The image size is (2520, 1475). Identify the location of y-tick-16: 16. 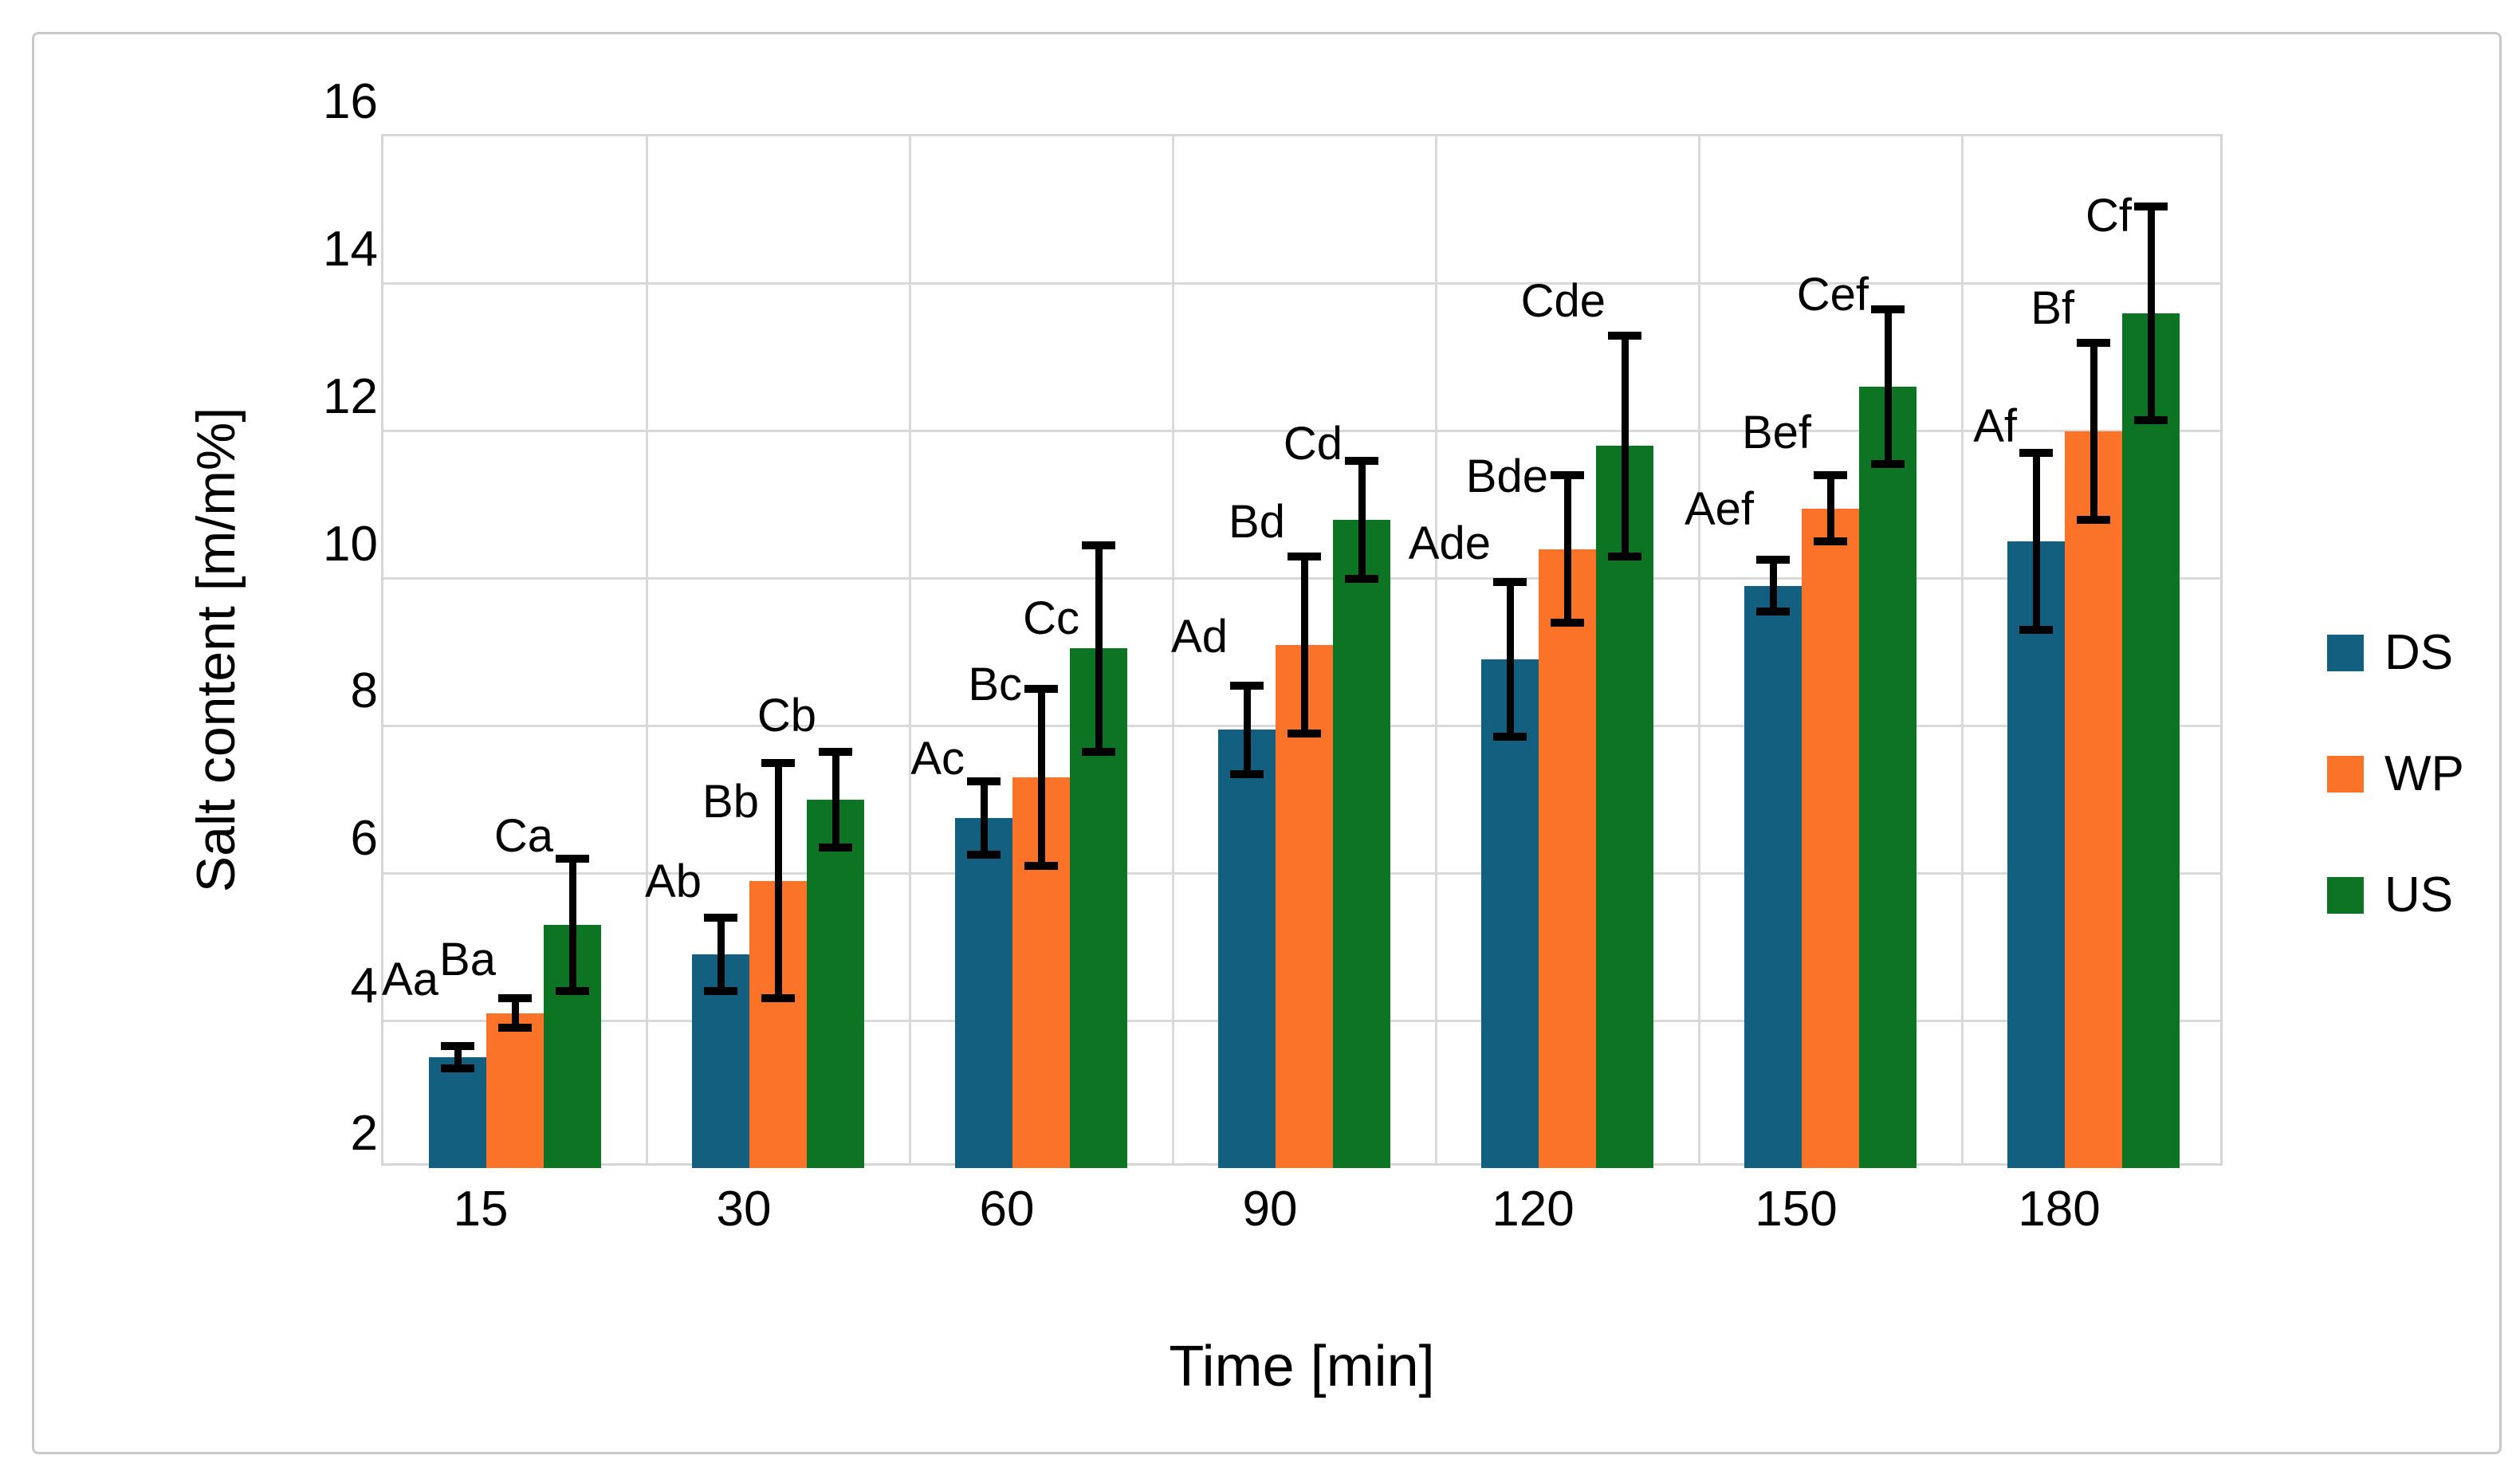
(350, 101).